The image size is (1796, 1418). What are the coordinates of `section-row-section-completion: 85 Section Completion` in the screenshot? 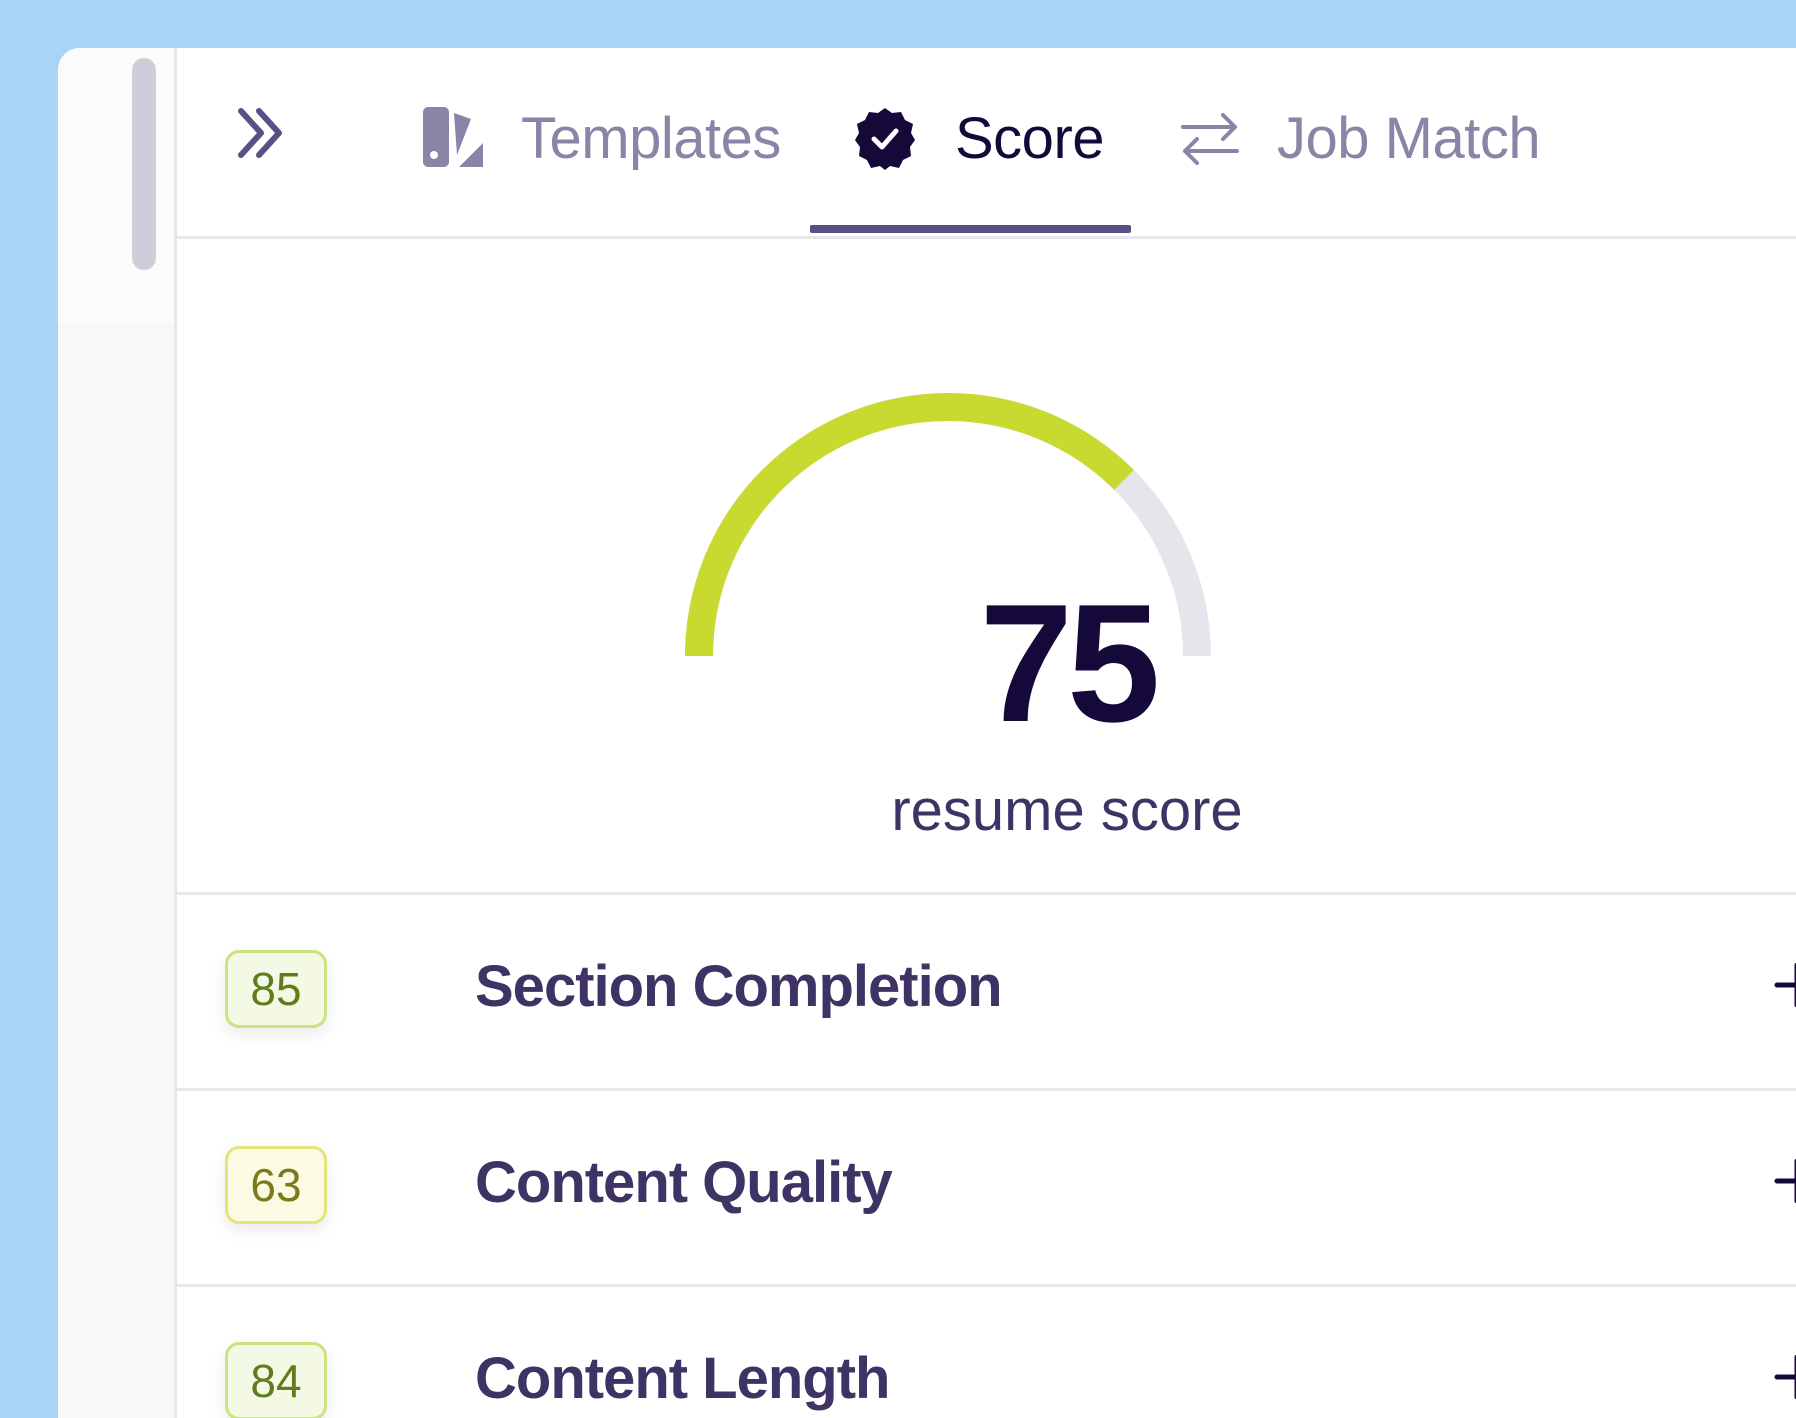 It's located at (986, 990).